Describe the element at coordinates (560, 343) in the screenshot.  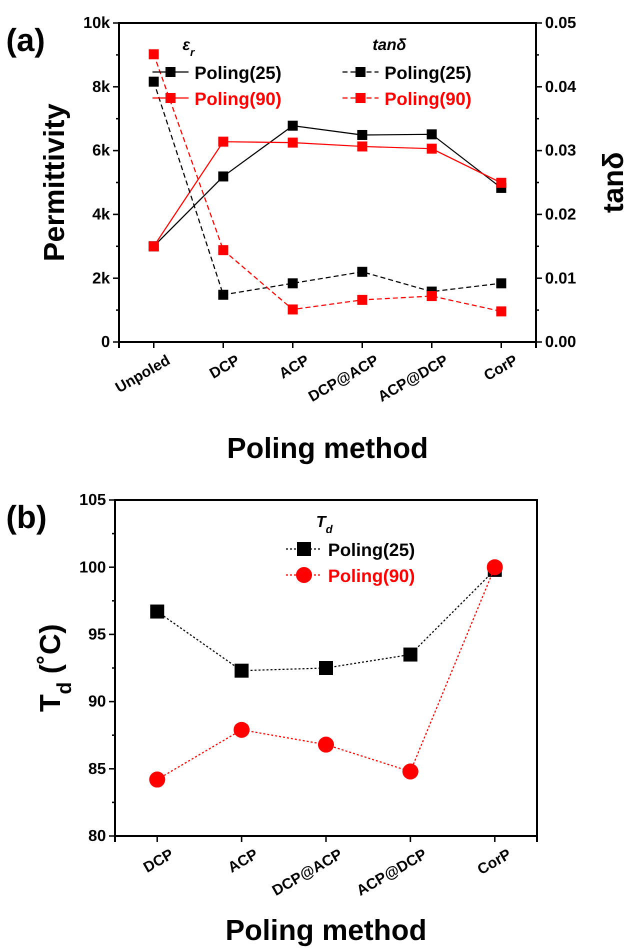
I see `y2-tick-label: 0.00` at that location.